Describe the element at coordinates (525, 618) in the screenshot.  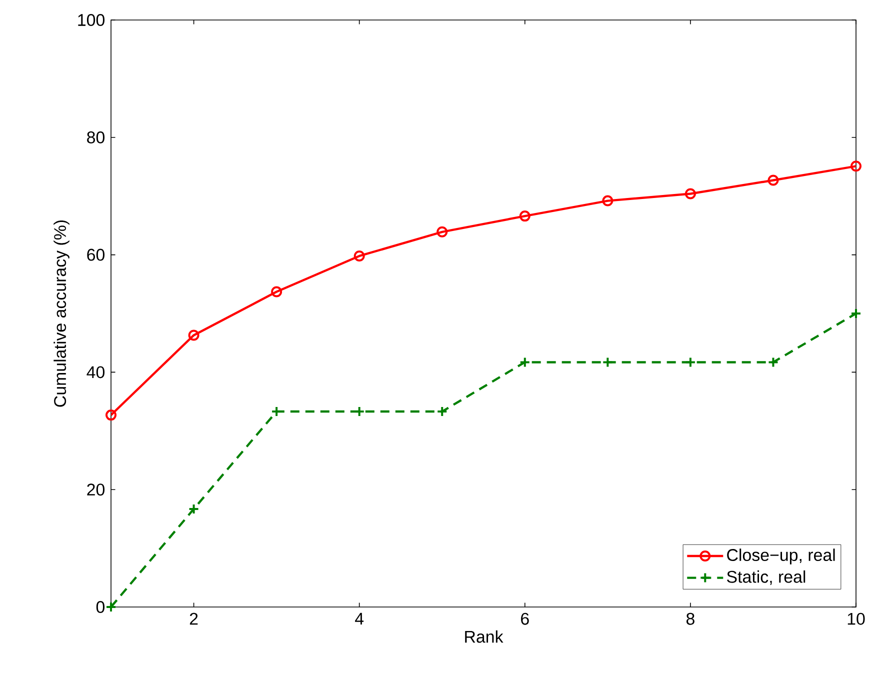
I see `x-tick-label: 6` at that location.